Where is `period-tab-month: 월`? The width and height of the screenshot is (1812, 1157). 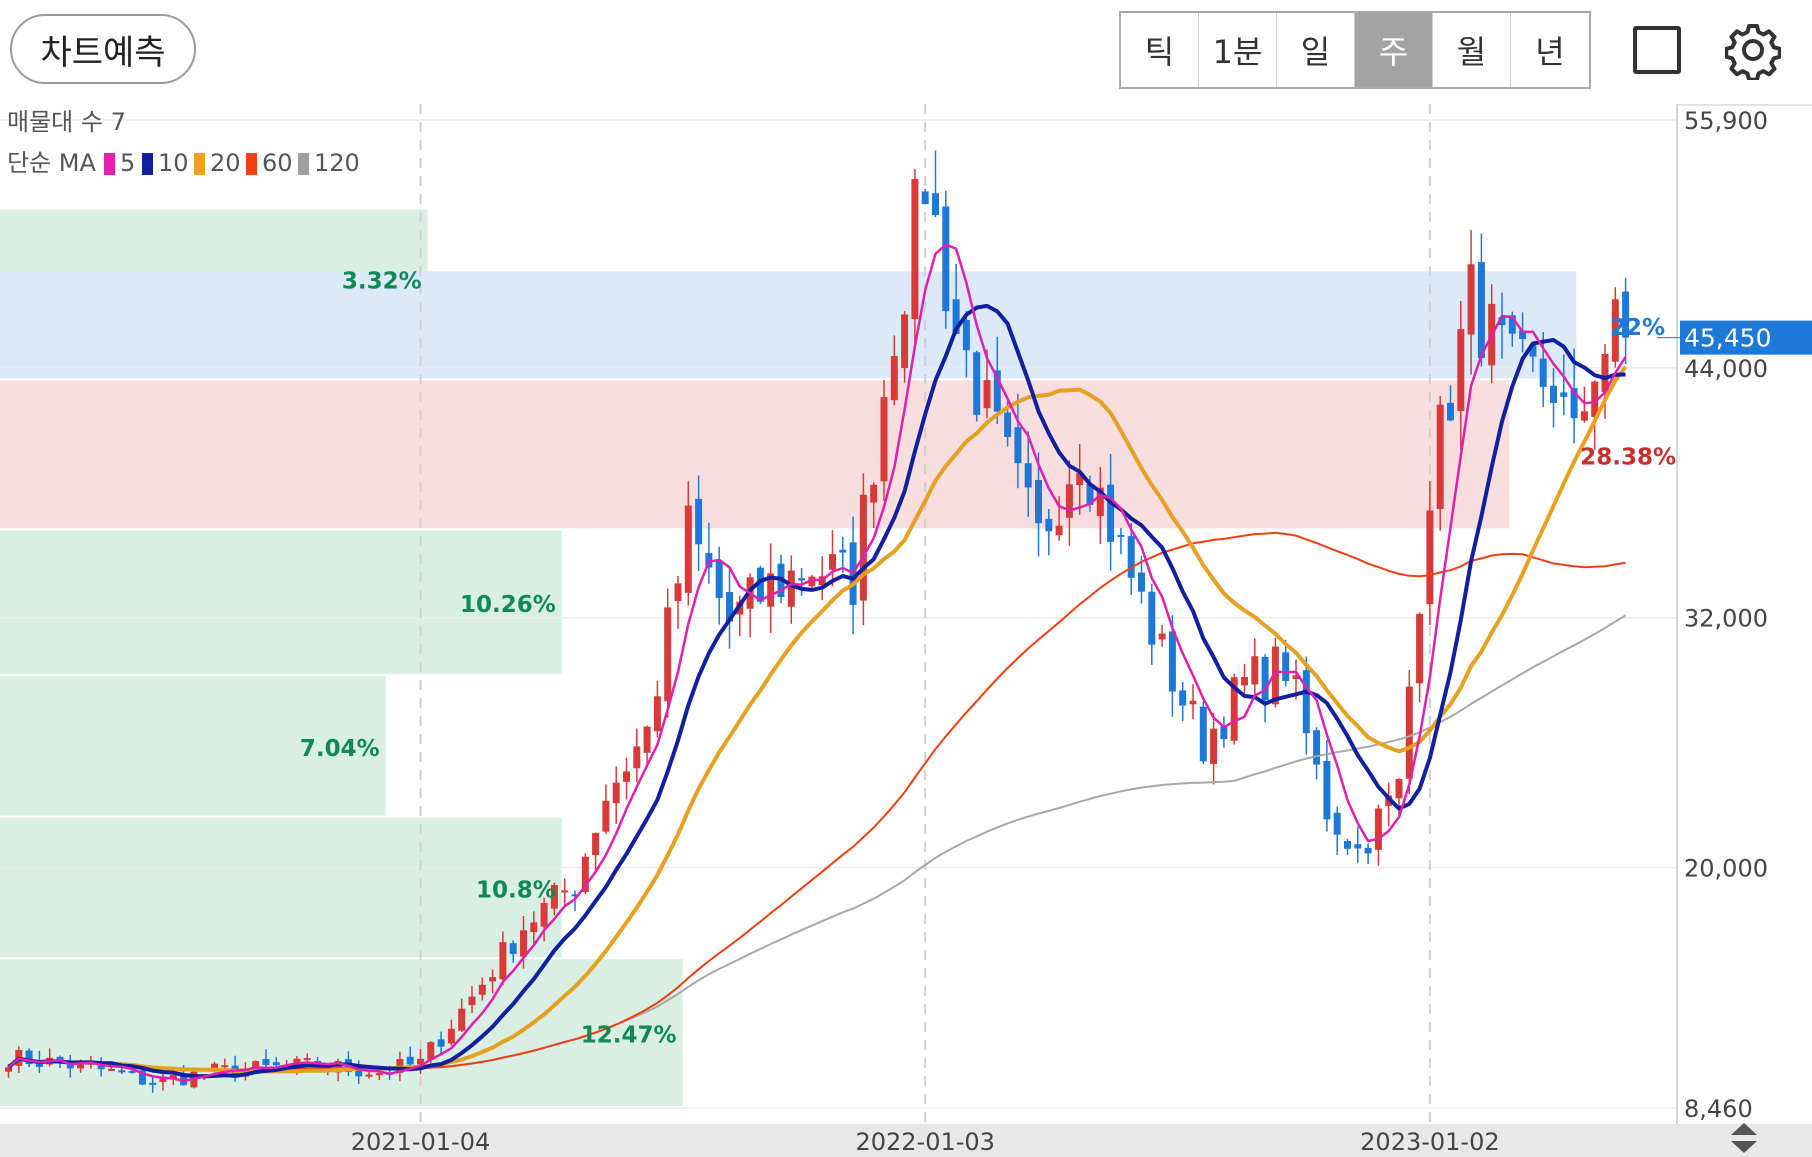
period-tab-month: 월 is located at coordinates (1472, 50).